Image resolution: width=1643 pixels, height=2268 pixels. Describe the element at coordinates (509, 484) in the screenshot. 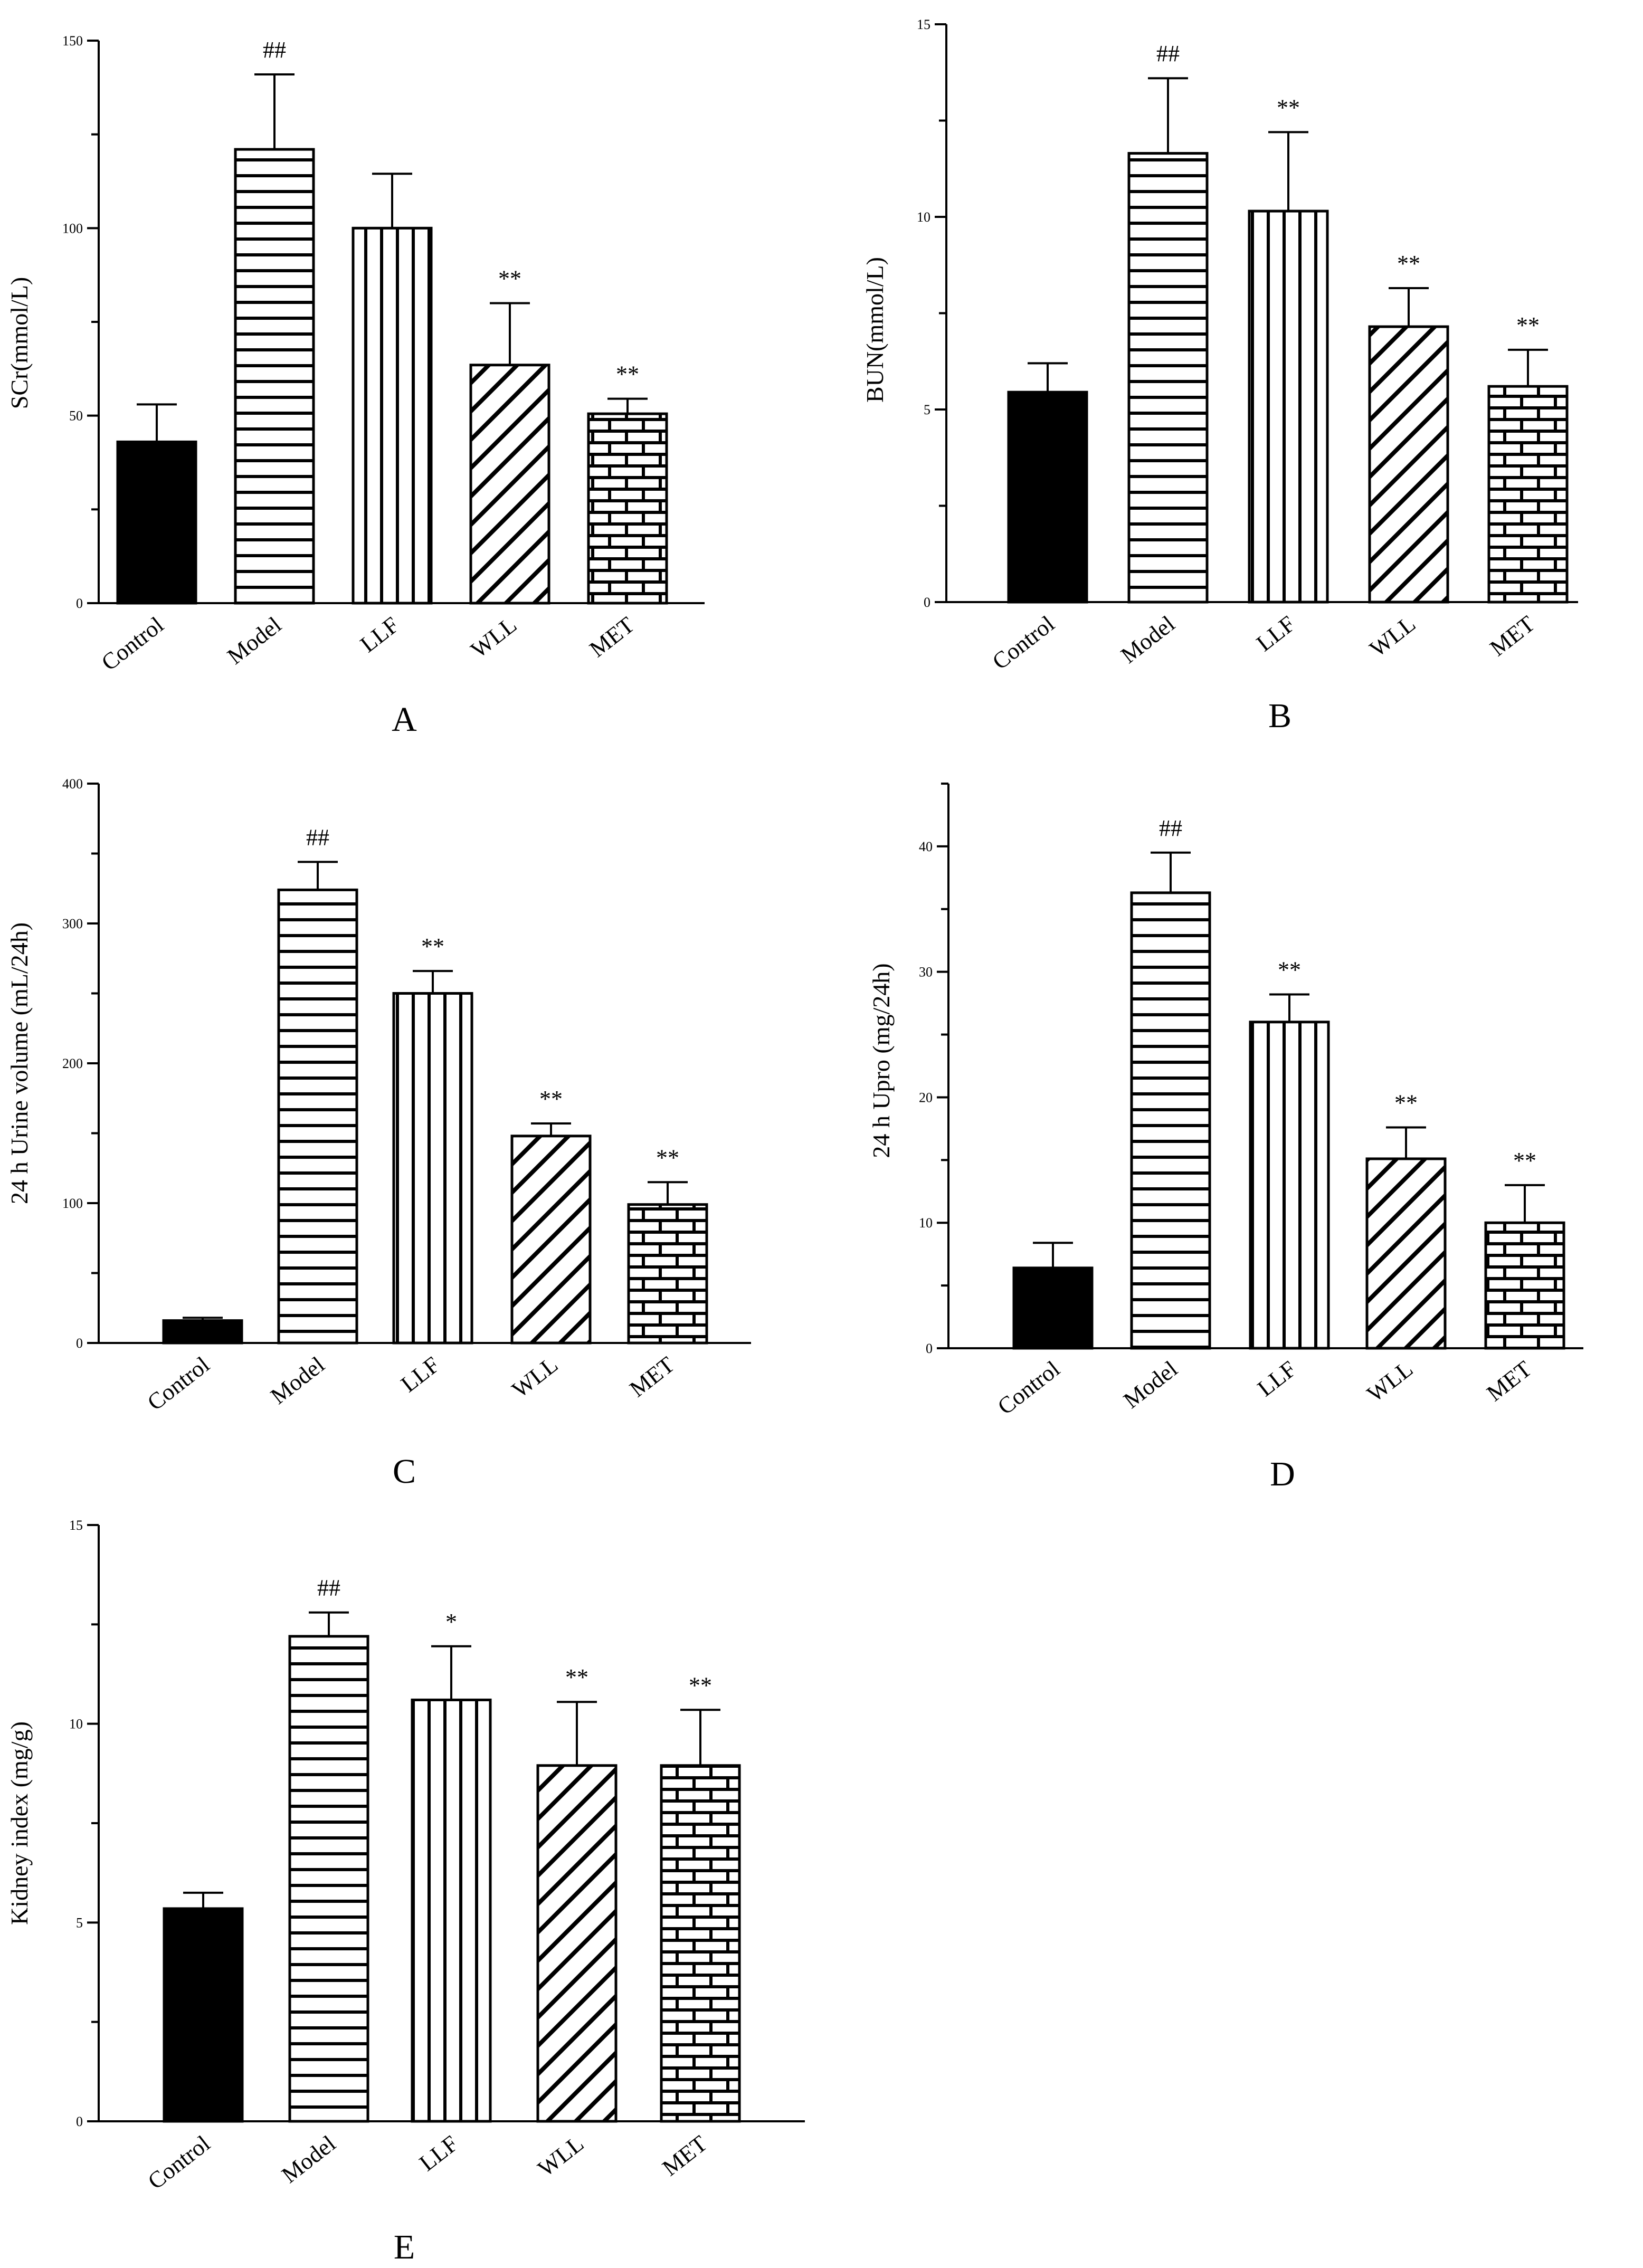

I see `panel-a-bar-wll` at that location.